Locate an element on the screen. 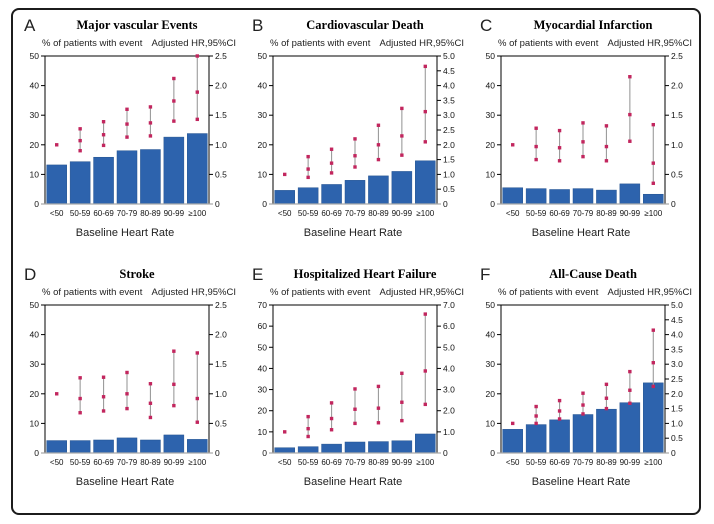 The image size is (714, 524). panel-header: B Cardiovascular Death is located at coordinates (357, 26).